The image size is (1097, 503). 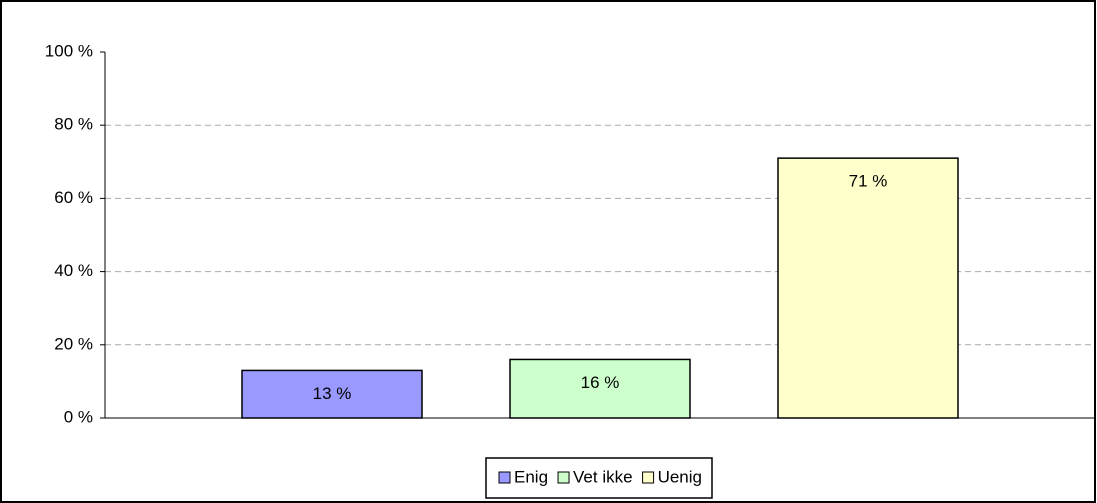 I want to click on y-tick-label: 80 %, so click(x=73, y=124).